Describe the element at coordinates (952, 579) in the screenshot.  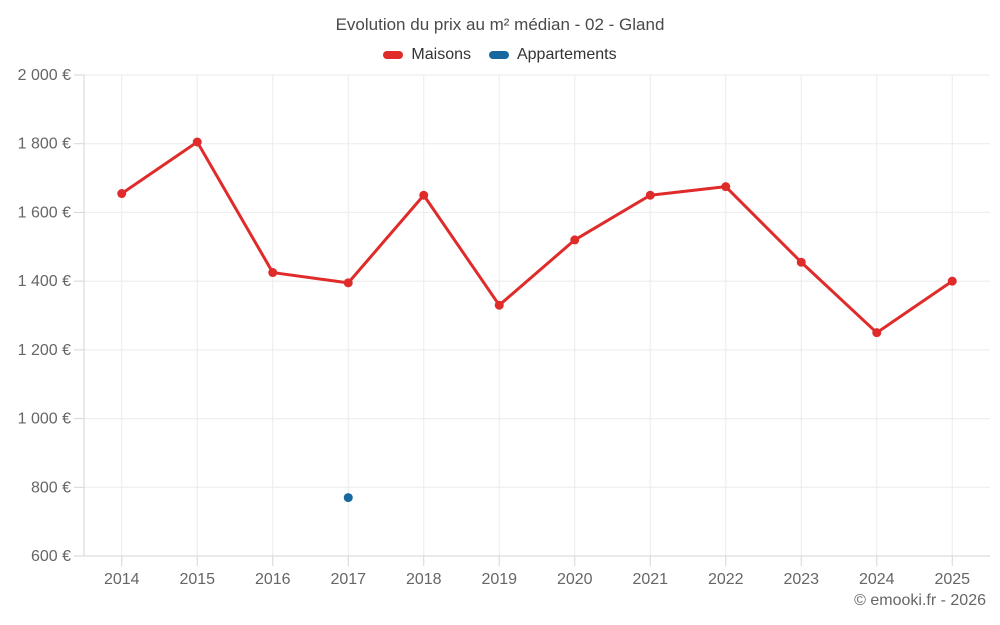
I see `x-tick-label: 2025` at that location.